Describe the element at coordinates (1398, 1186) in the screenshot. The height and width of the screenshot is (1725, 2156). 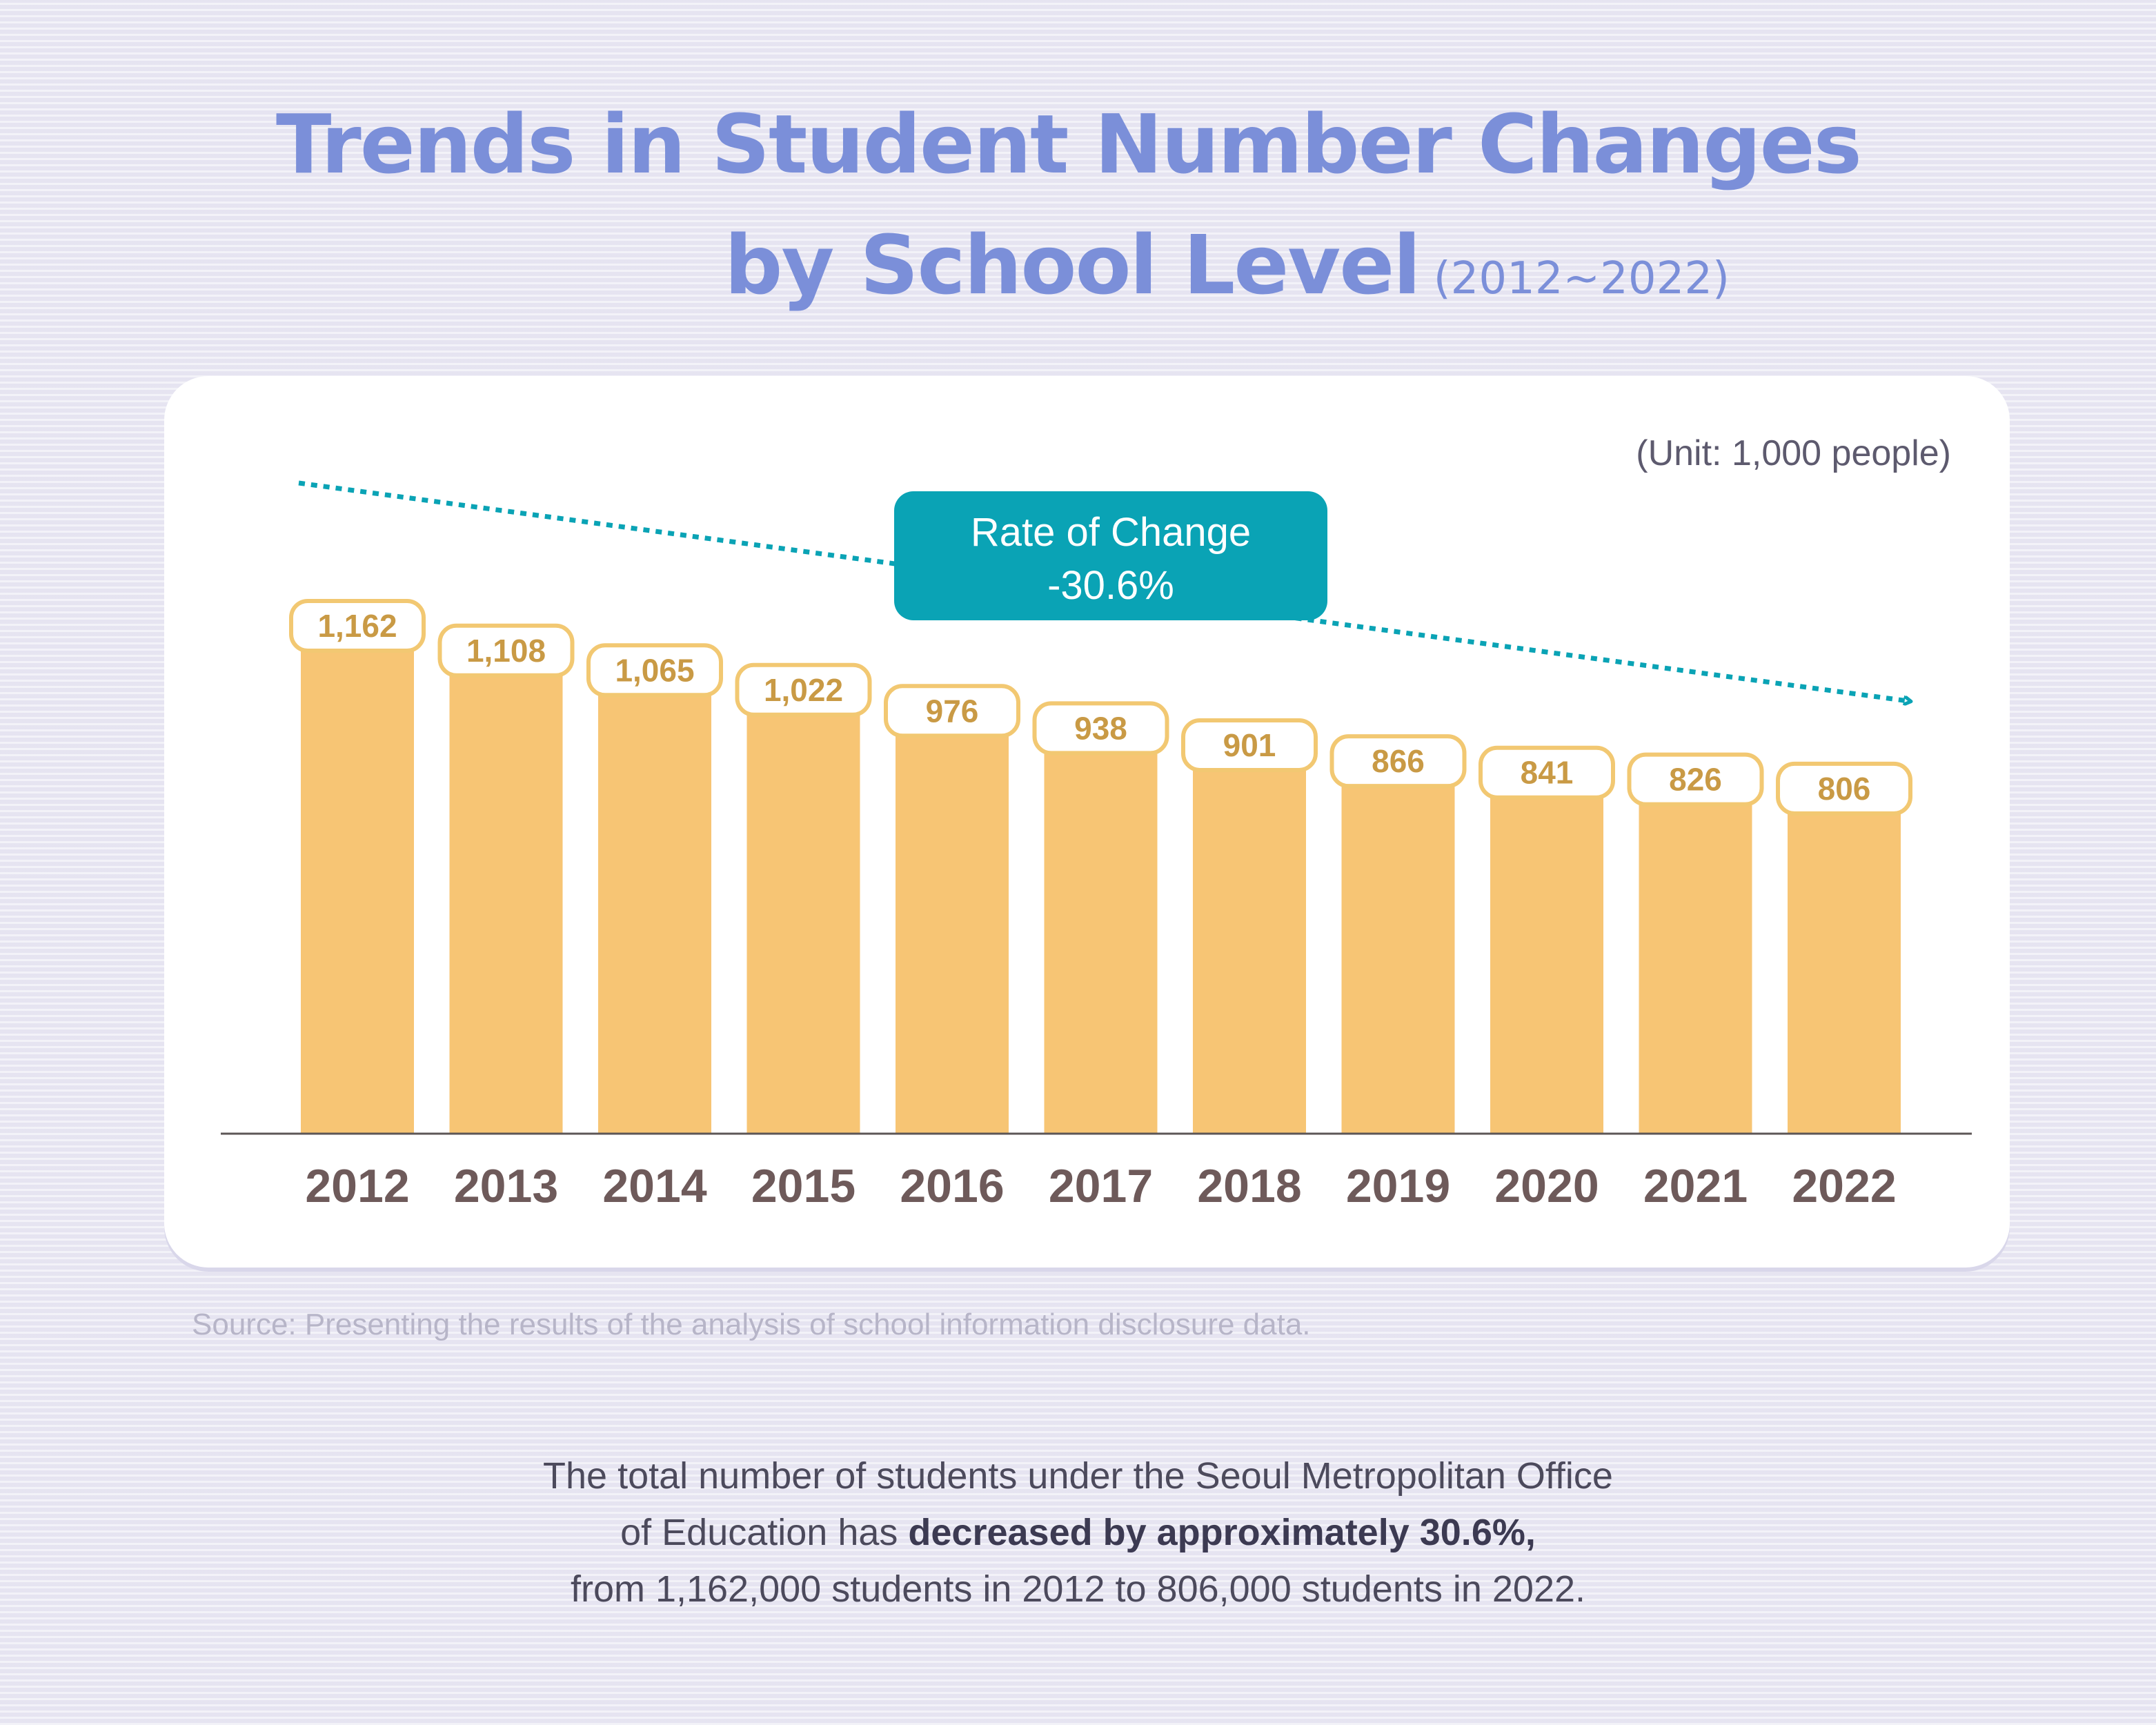
I see `x-tick-2019: 2019` at that location.